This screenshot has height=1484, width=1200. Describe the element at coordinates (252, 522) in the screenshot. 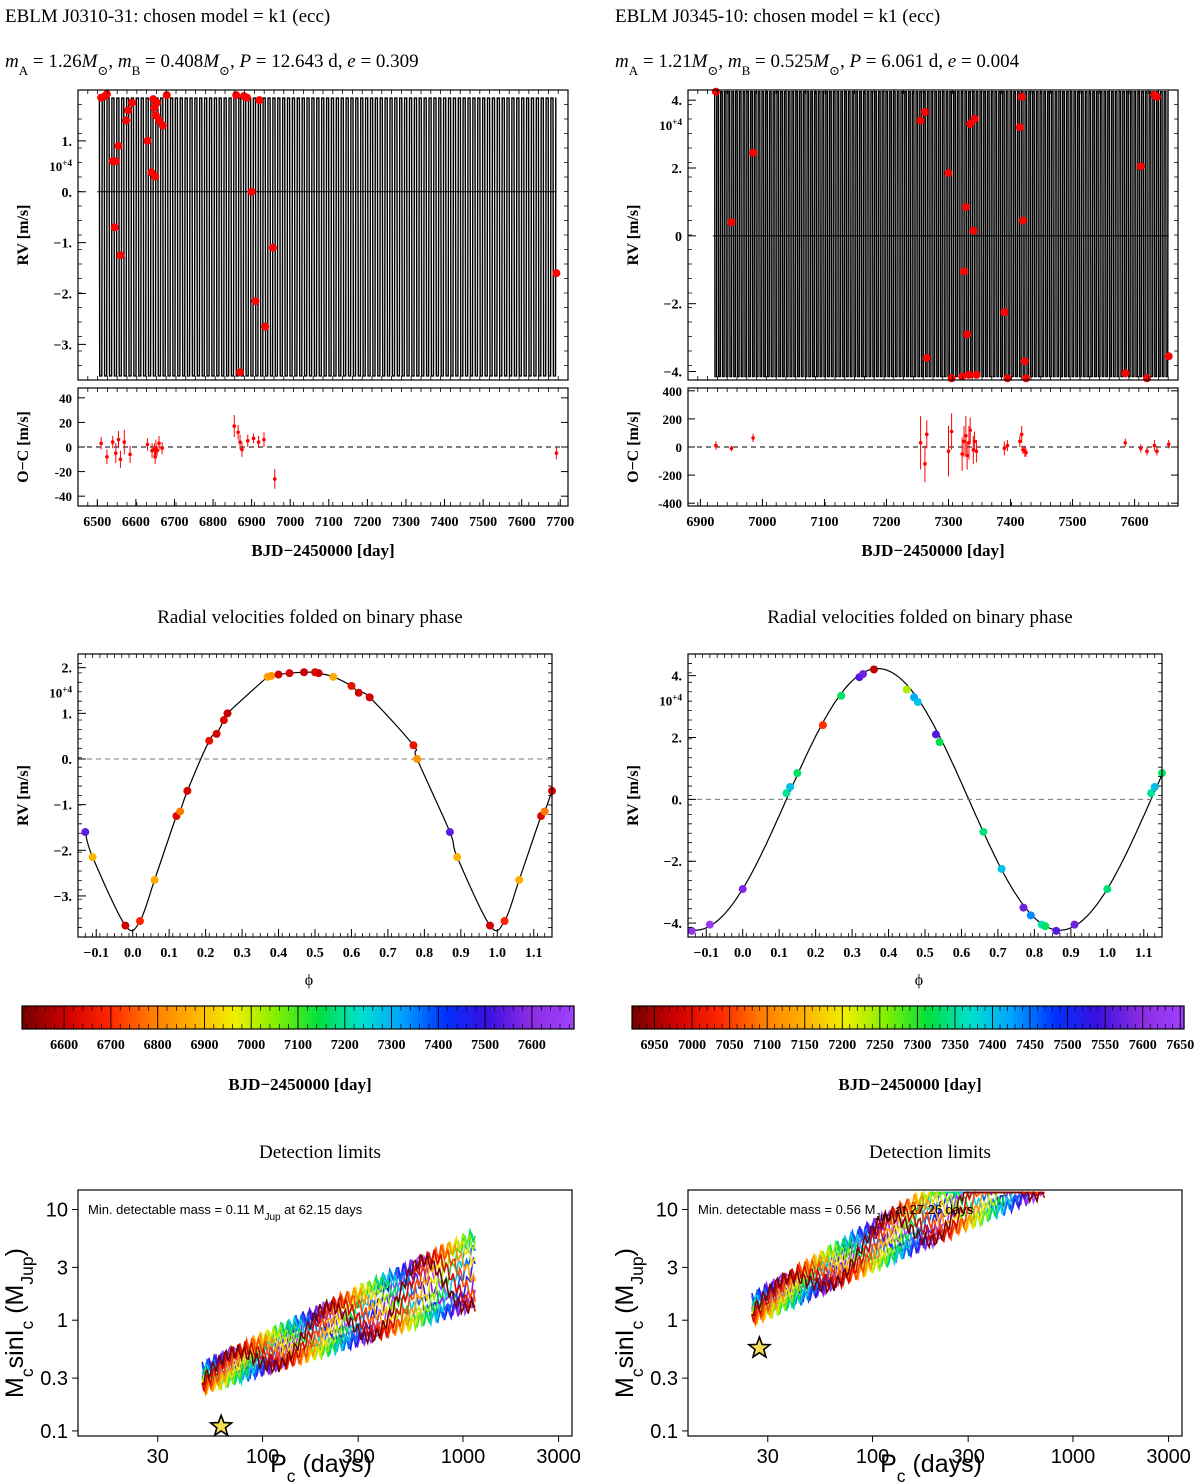

I see `x-tick-label: 6900` at that location.